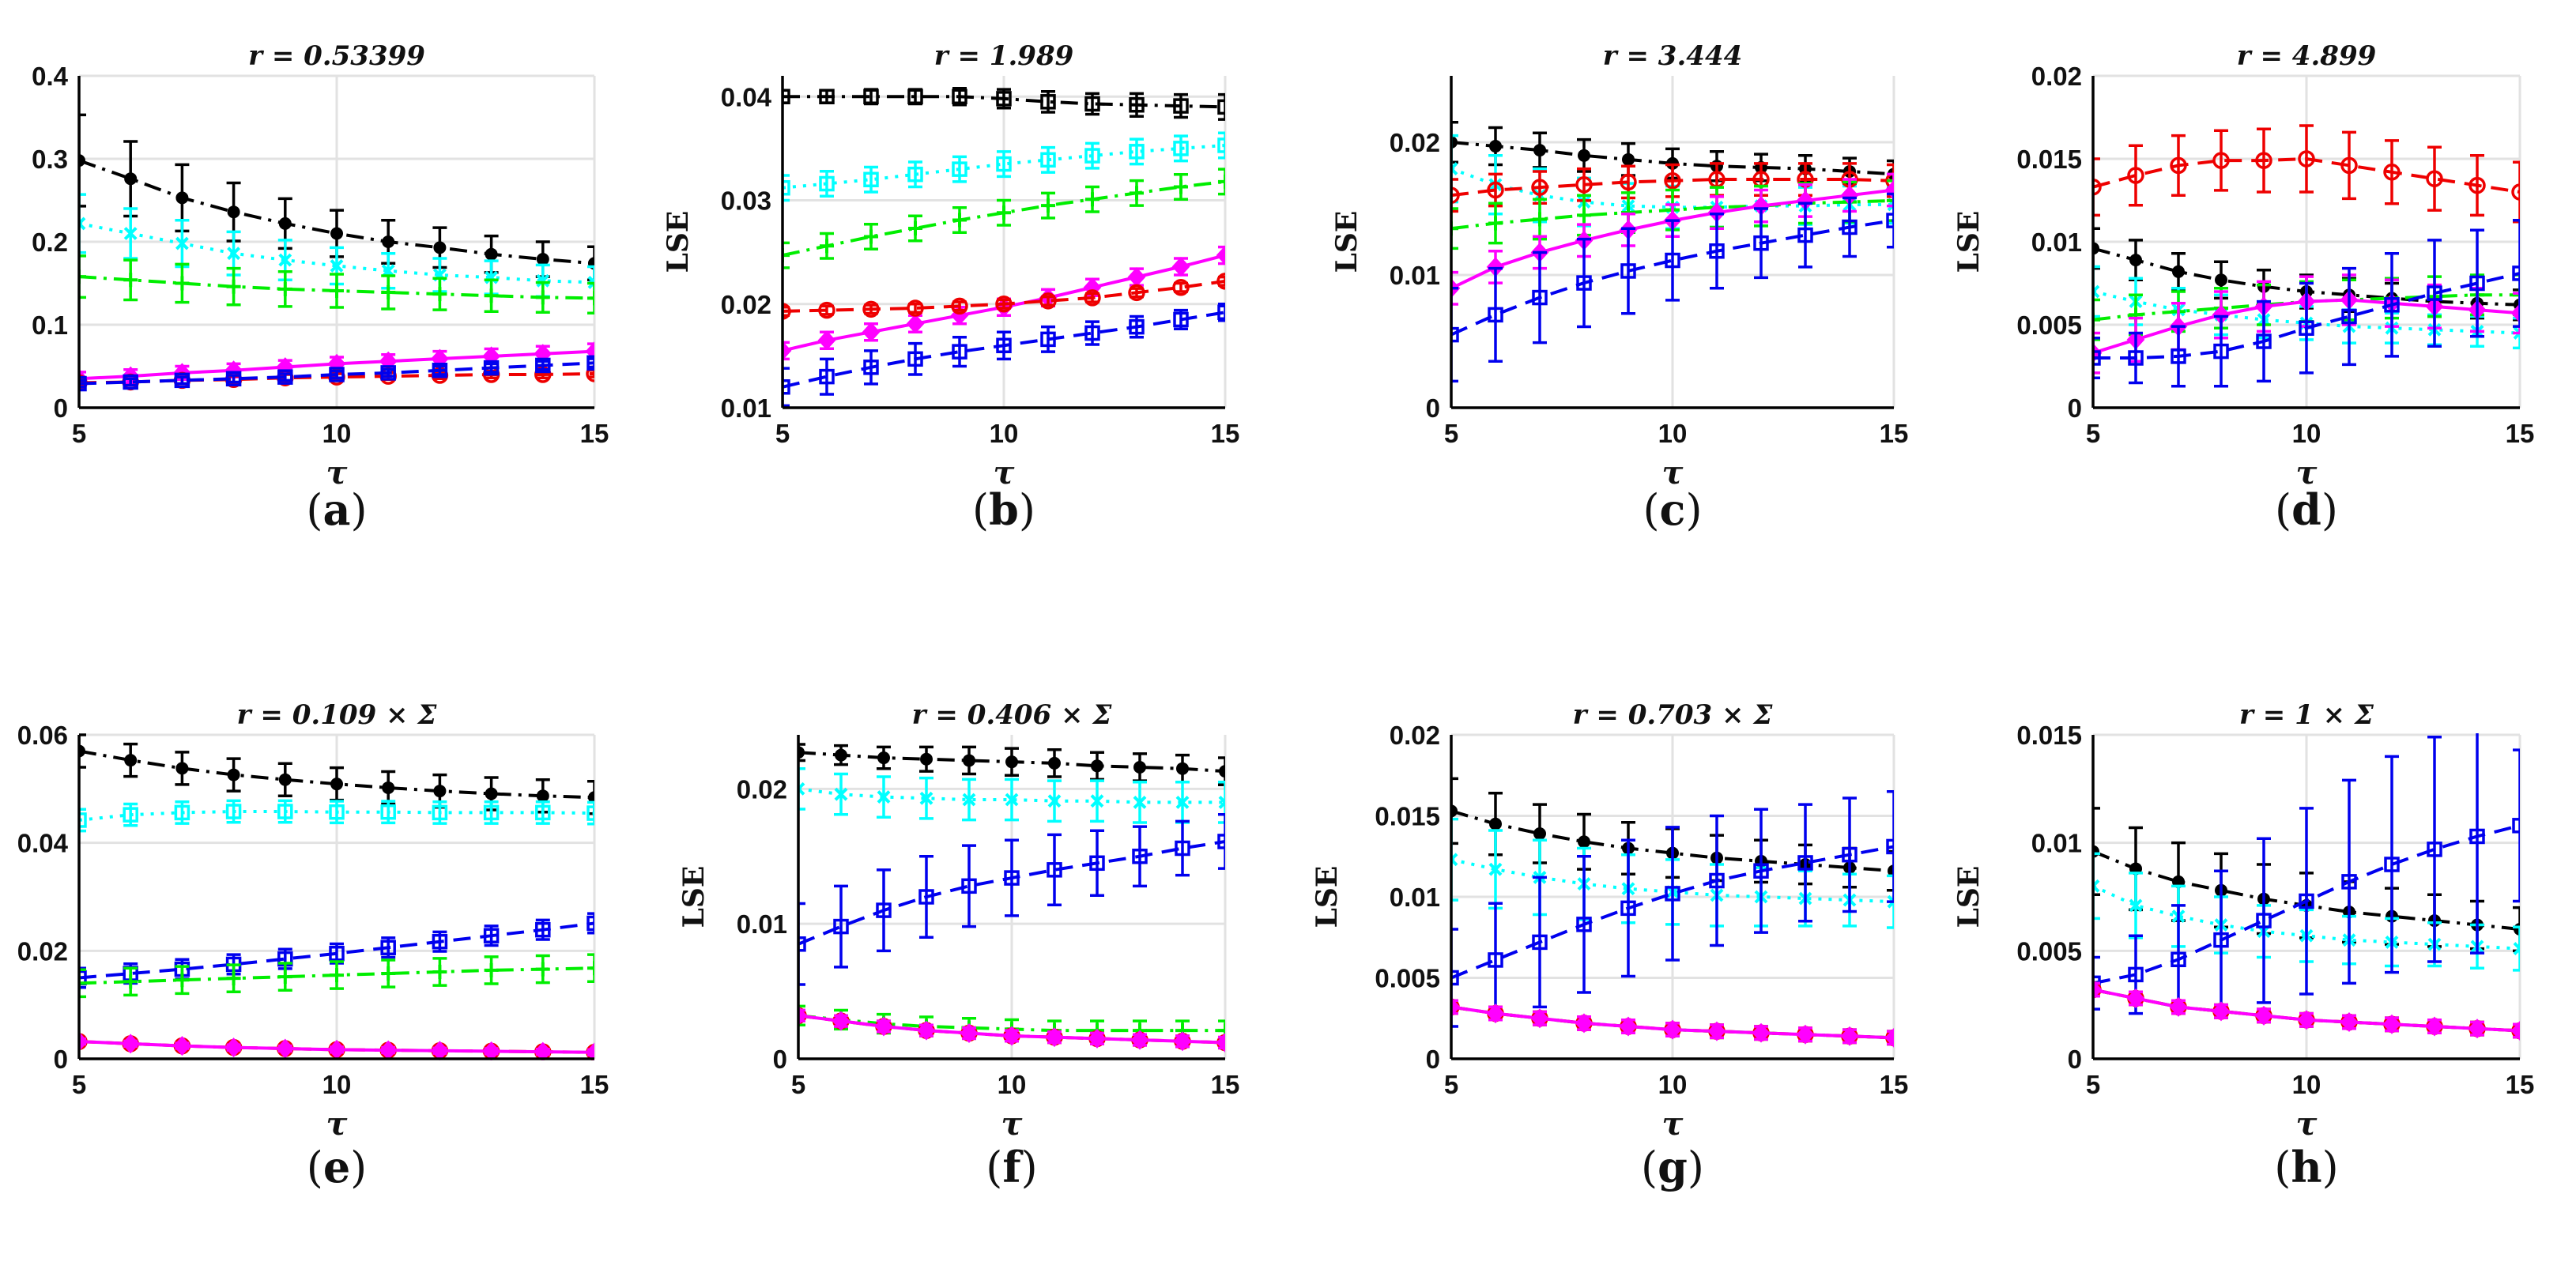  Describe the element at coordinates (336, 509) in the screenshot. I see `panel-caption: (a)` at that location.